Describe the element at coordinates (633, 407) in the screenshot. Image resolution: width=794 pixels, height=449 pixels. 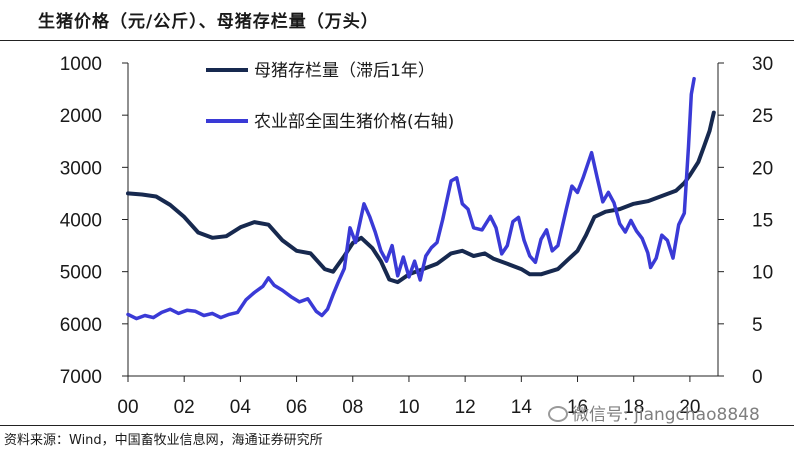
I see `x-tick-label: 18` at that location.